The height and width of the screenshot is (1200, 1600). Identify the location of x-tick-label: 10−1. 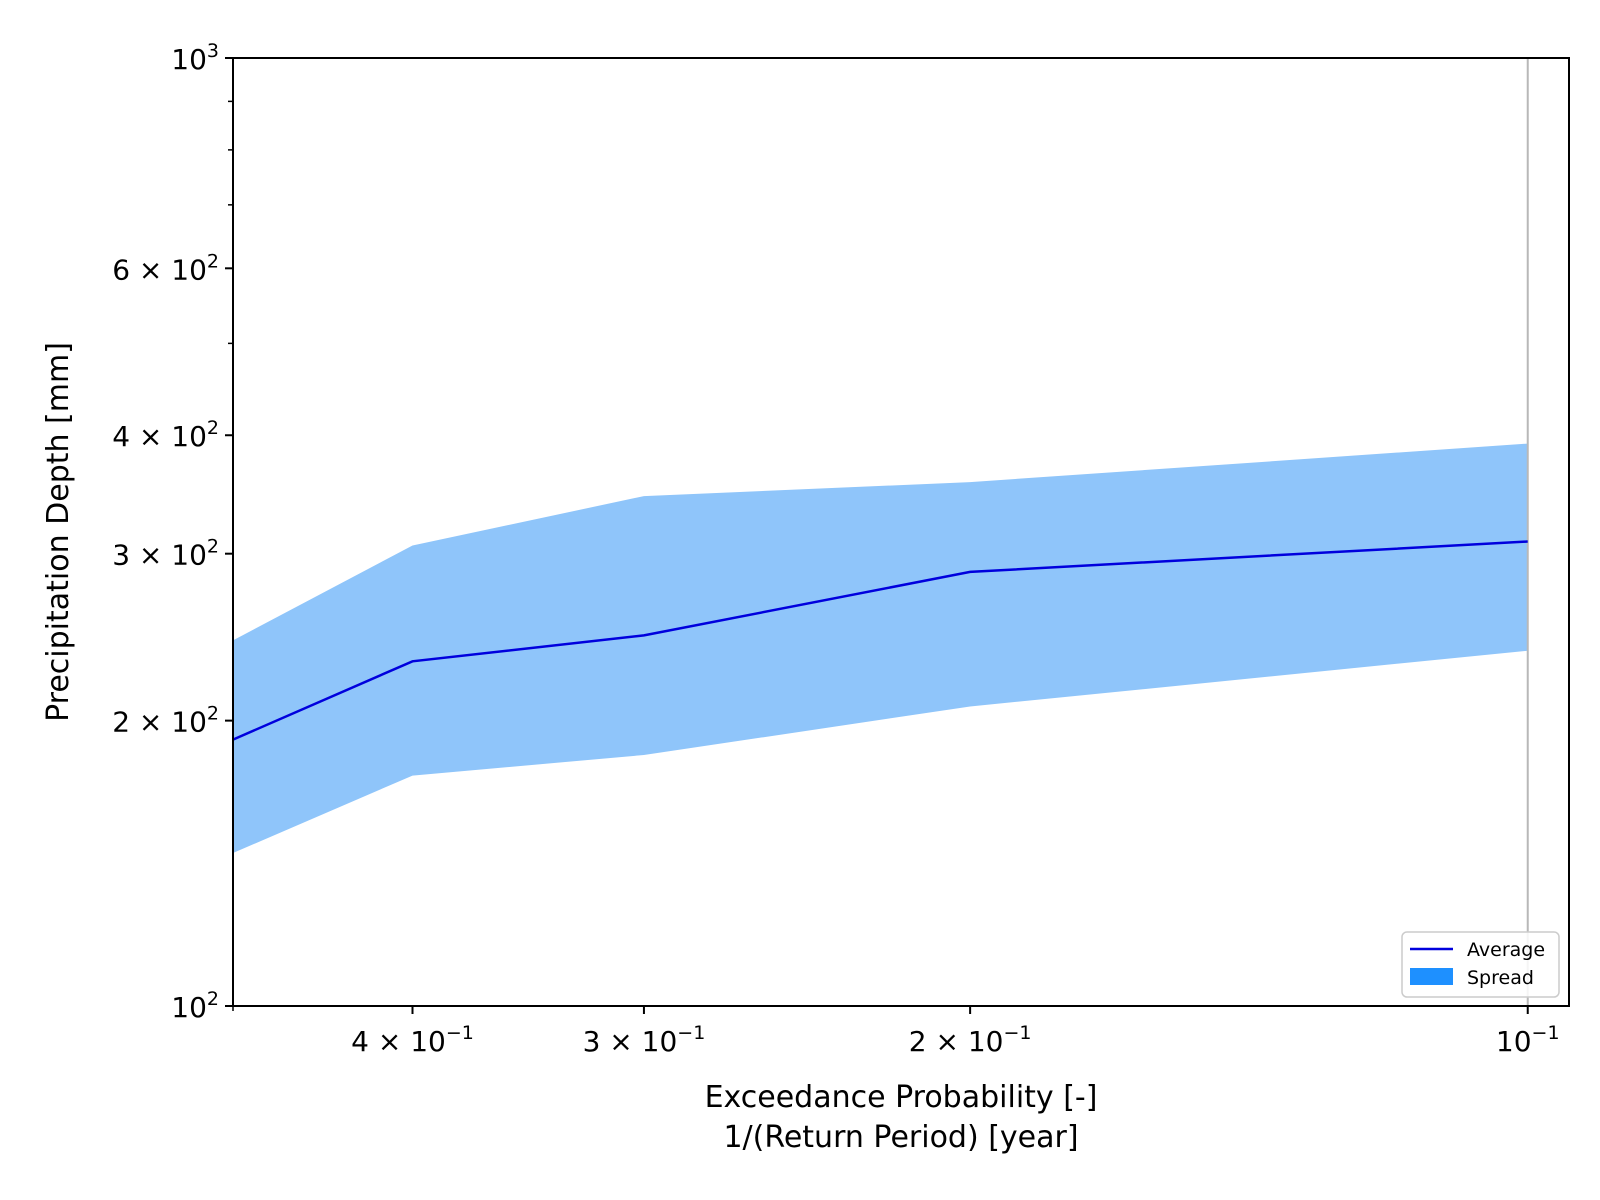
(1528, 1040).